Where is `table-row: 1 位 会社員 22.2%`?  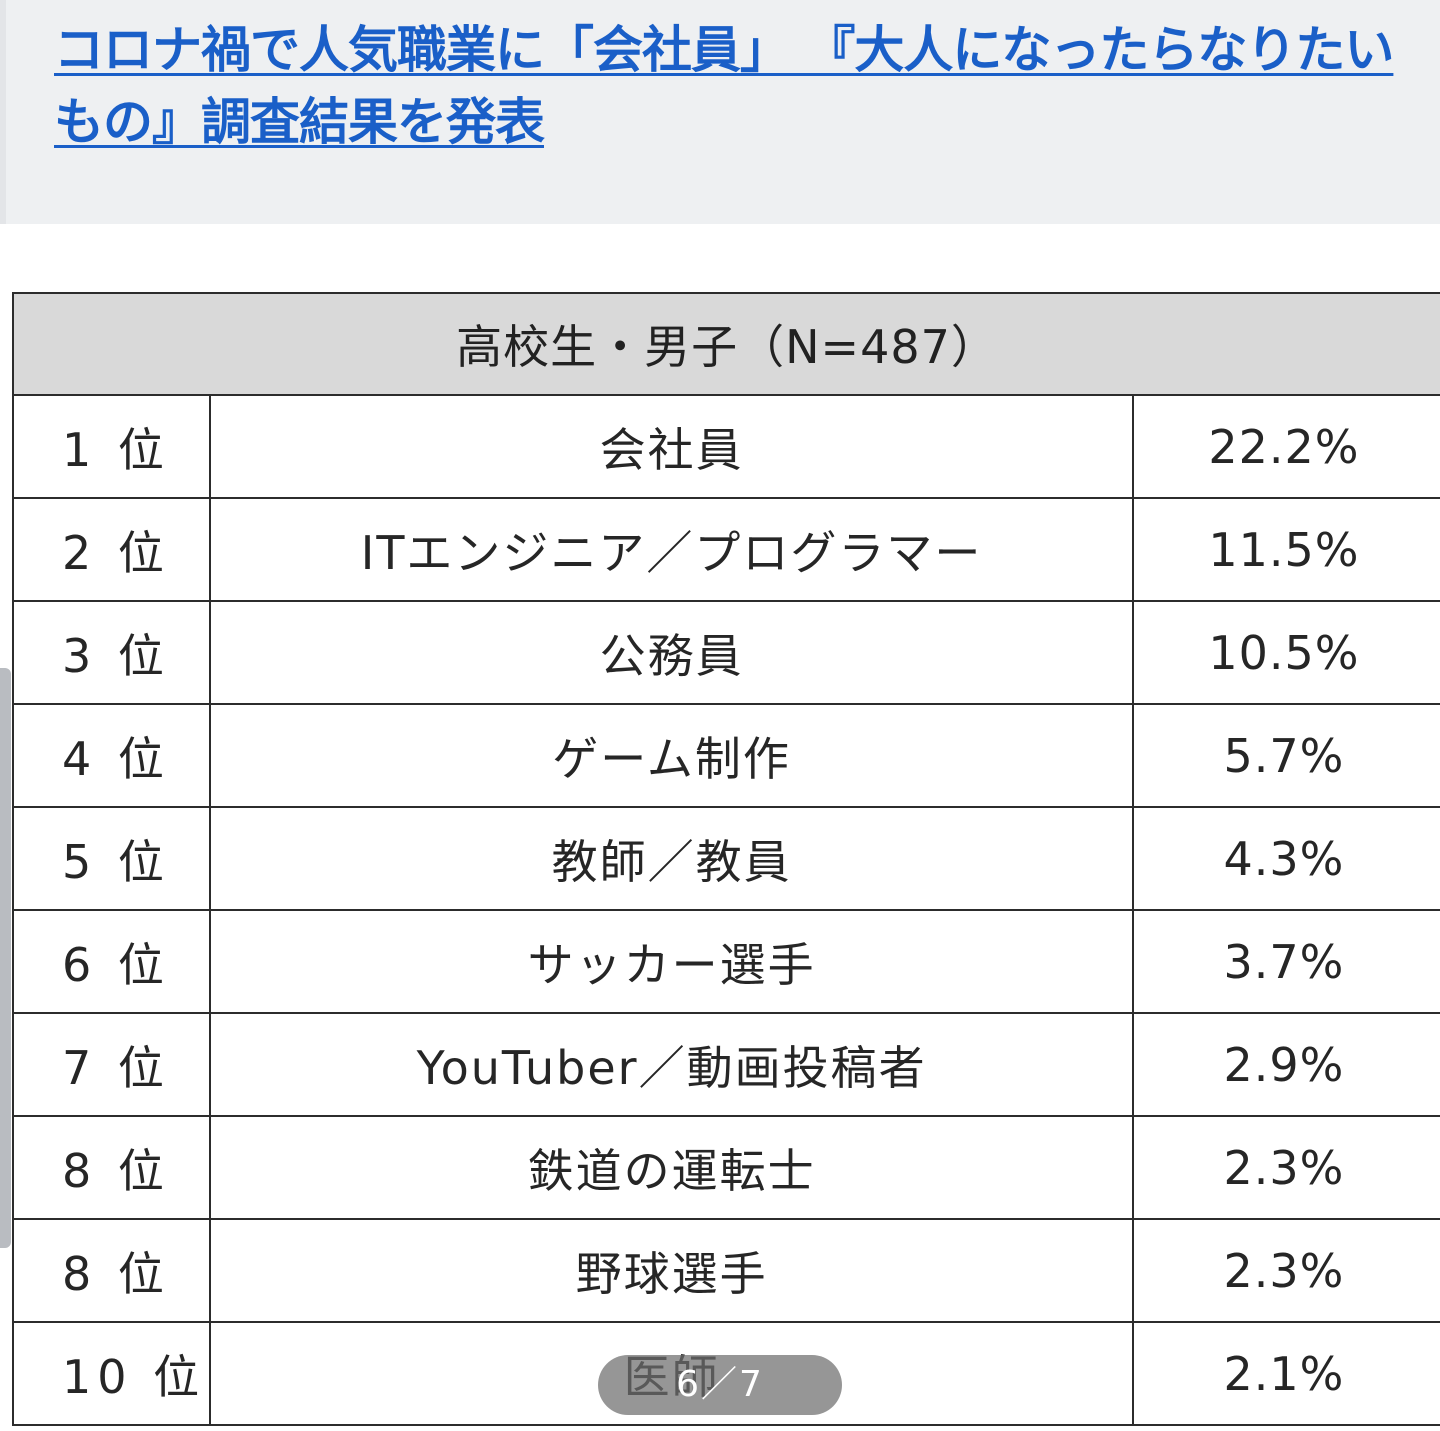 table-row: 1 位 会社員 22.2% is located at coordinates (725, 446).